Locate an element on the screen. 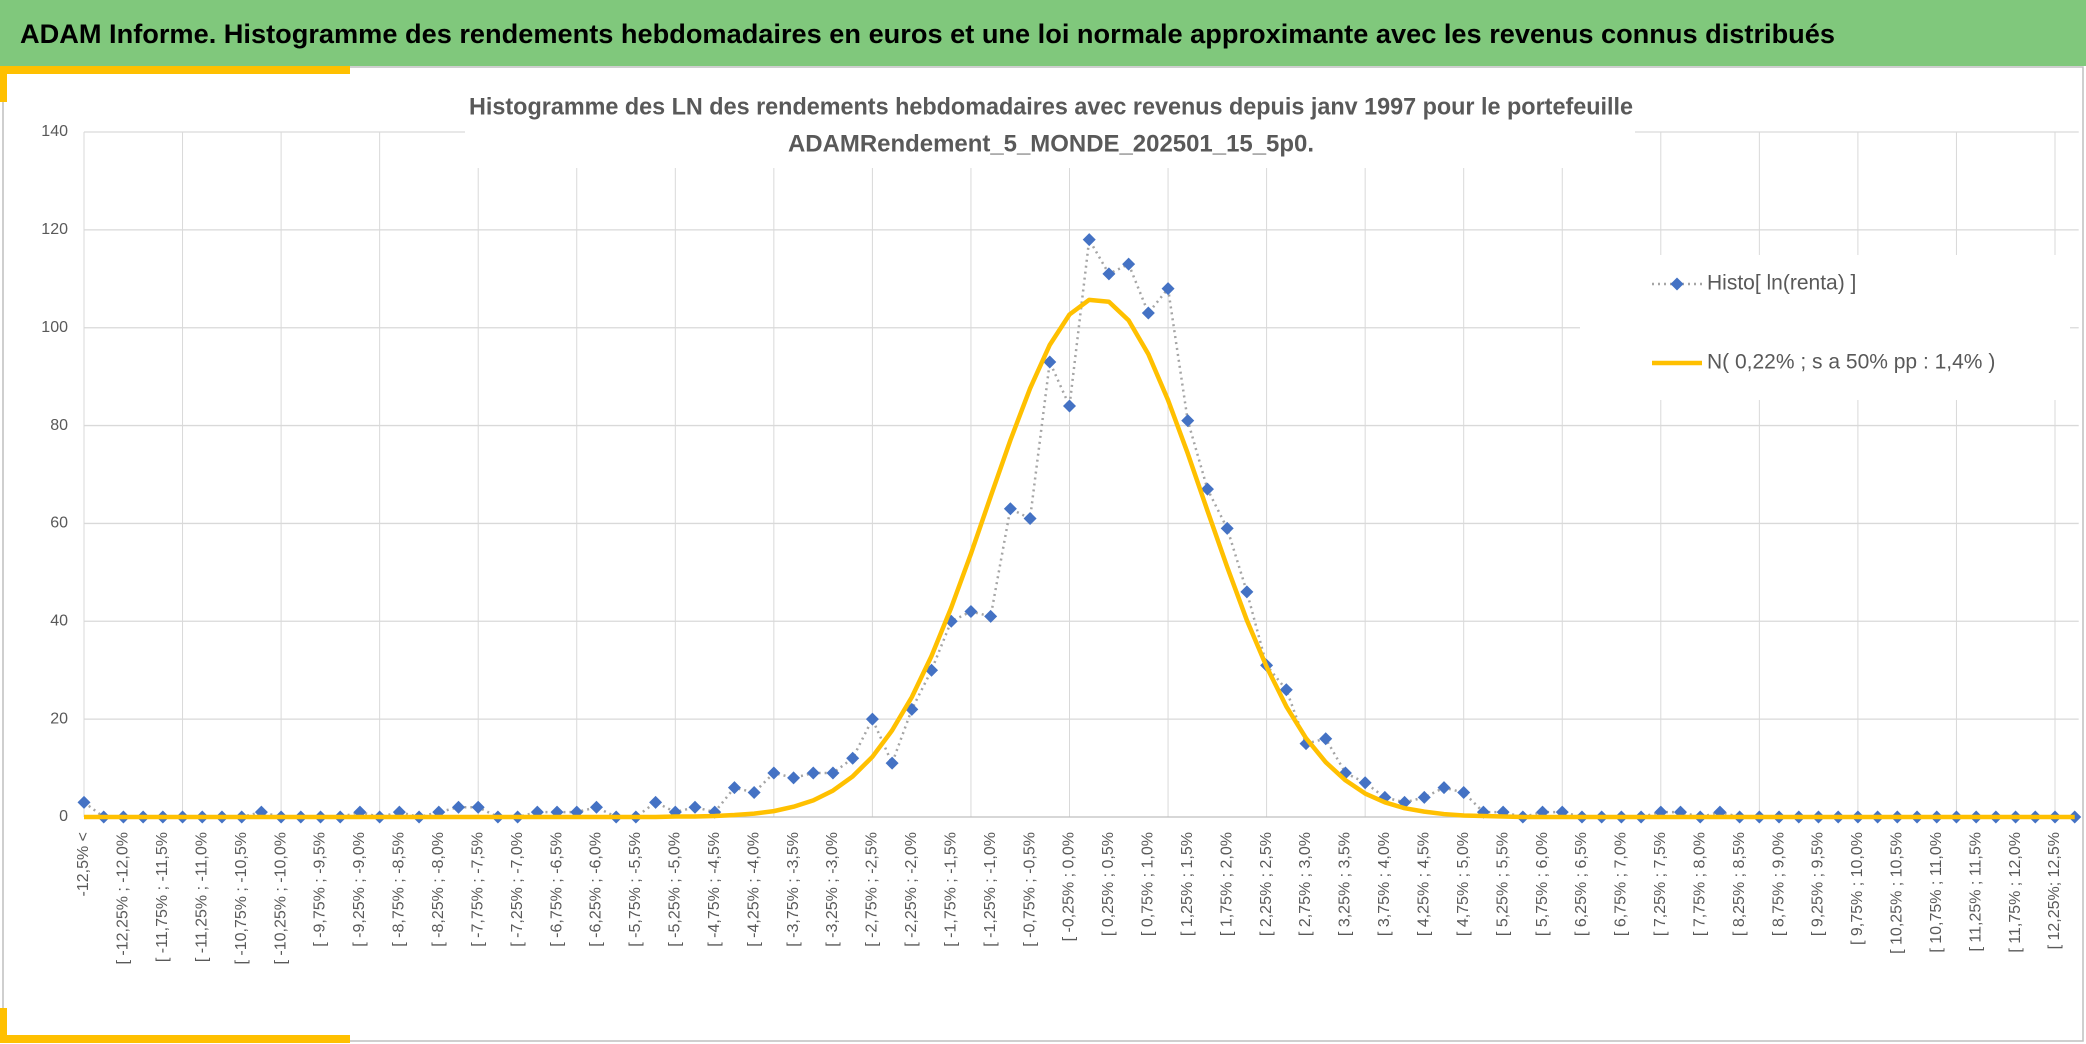  x-tick-label: [ 9,25% ; 9,5% is located at coordinates (1818, 884).